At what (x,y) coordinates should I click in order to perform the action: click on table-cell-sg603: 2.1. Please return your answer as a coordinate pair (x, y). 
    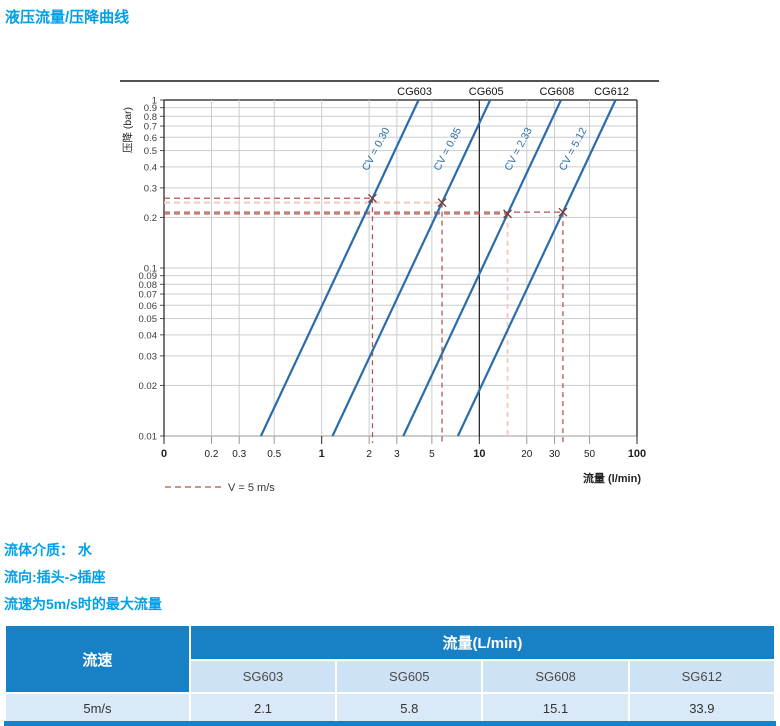
    Looking at the image, I should click on (263, 708).